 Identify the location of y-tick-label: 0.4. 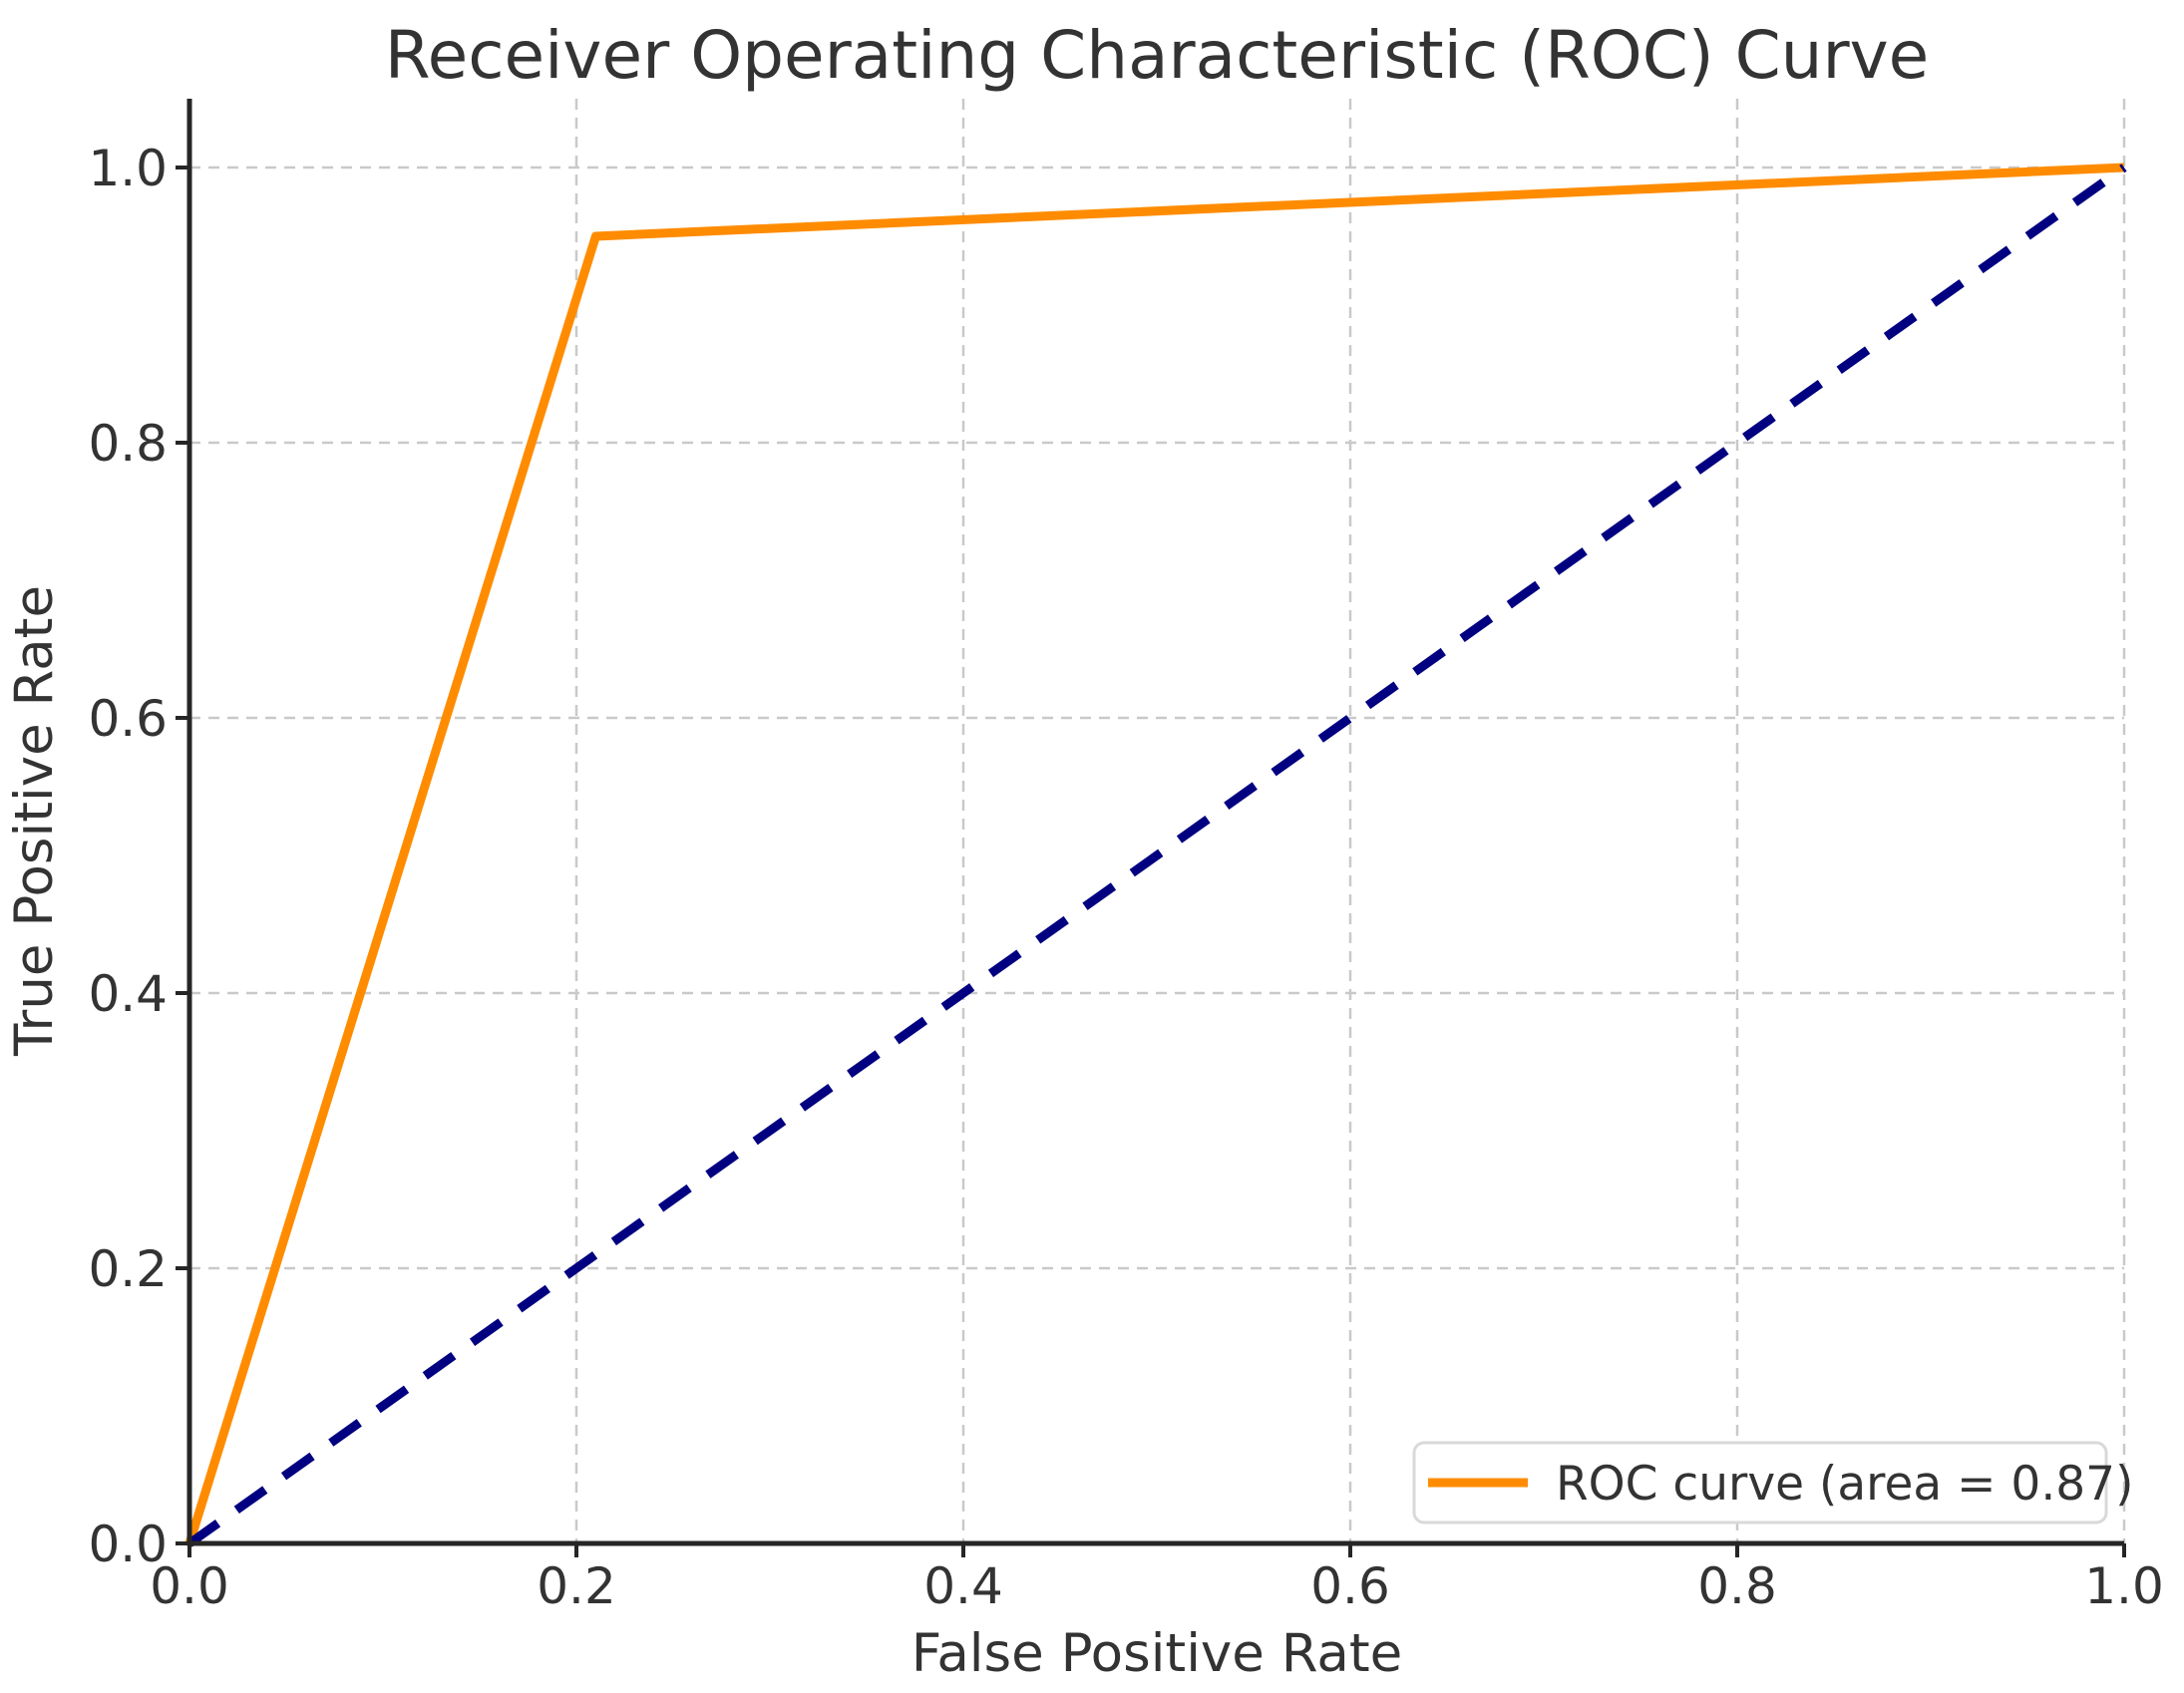
(128, 994).